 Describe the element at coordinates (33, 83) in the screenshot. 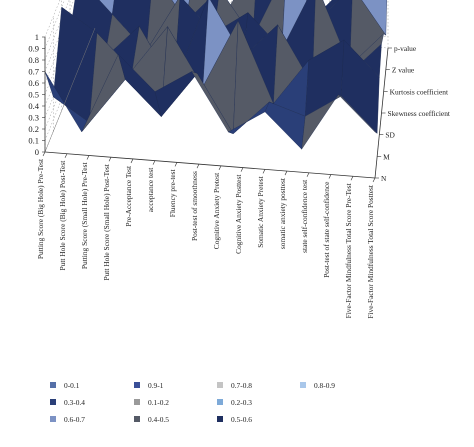

I see `vertical-axis-tick-label: 0.6` at that location.